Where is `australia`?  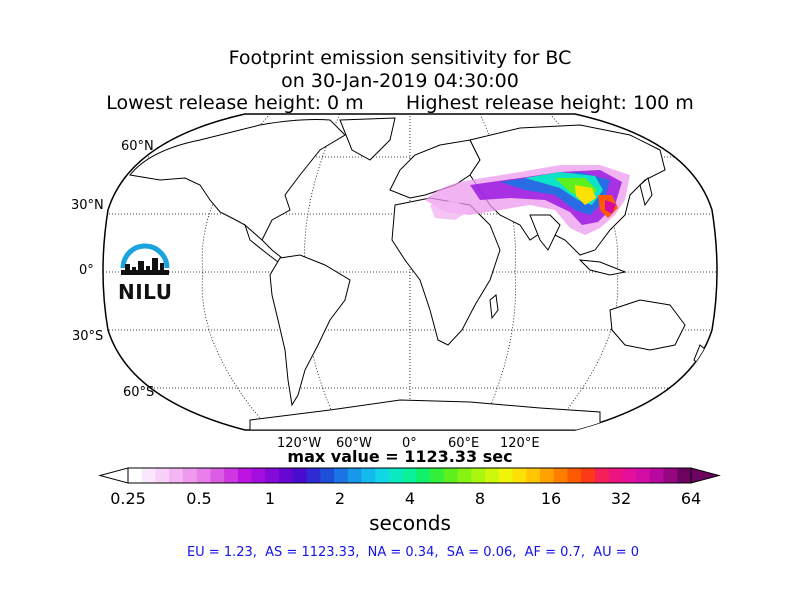
australia is located at coordinates (647, 325).